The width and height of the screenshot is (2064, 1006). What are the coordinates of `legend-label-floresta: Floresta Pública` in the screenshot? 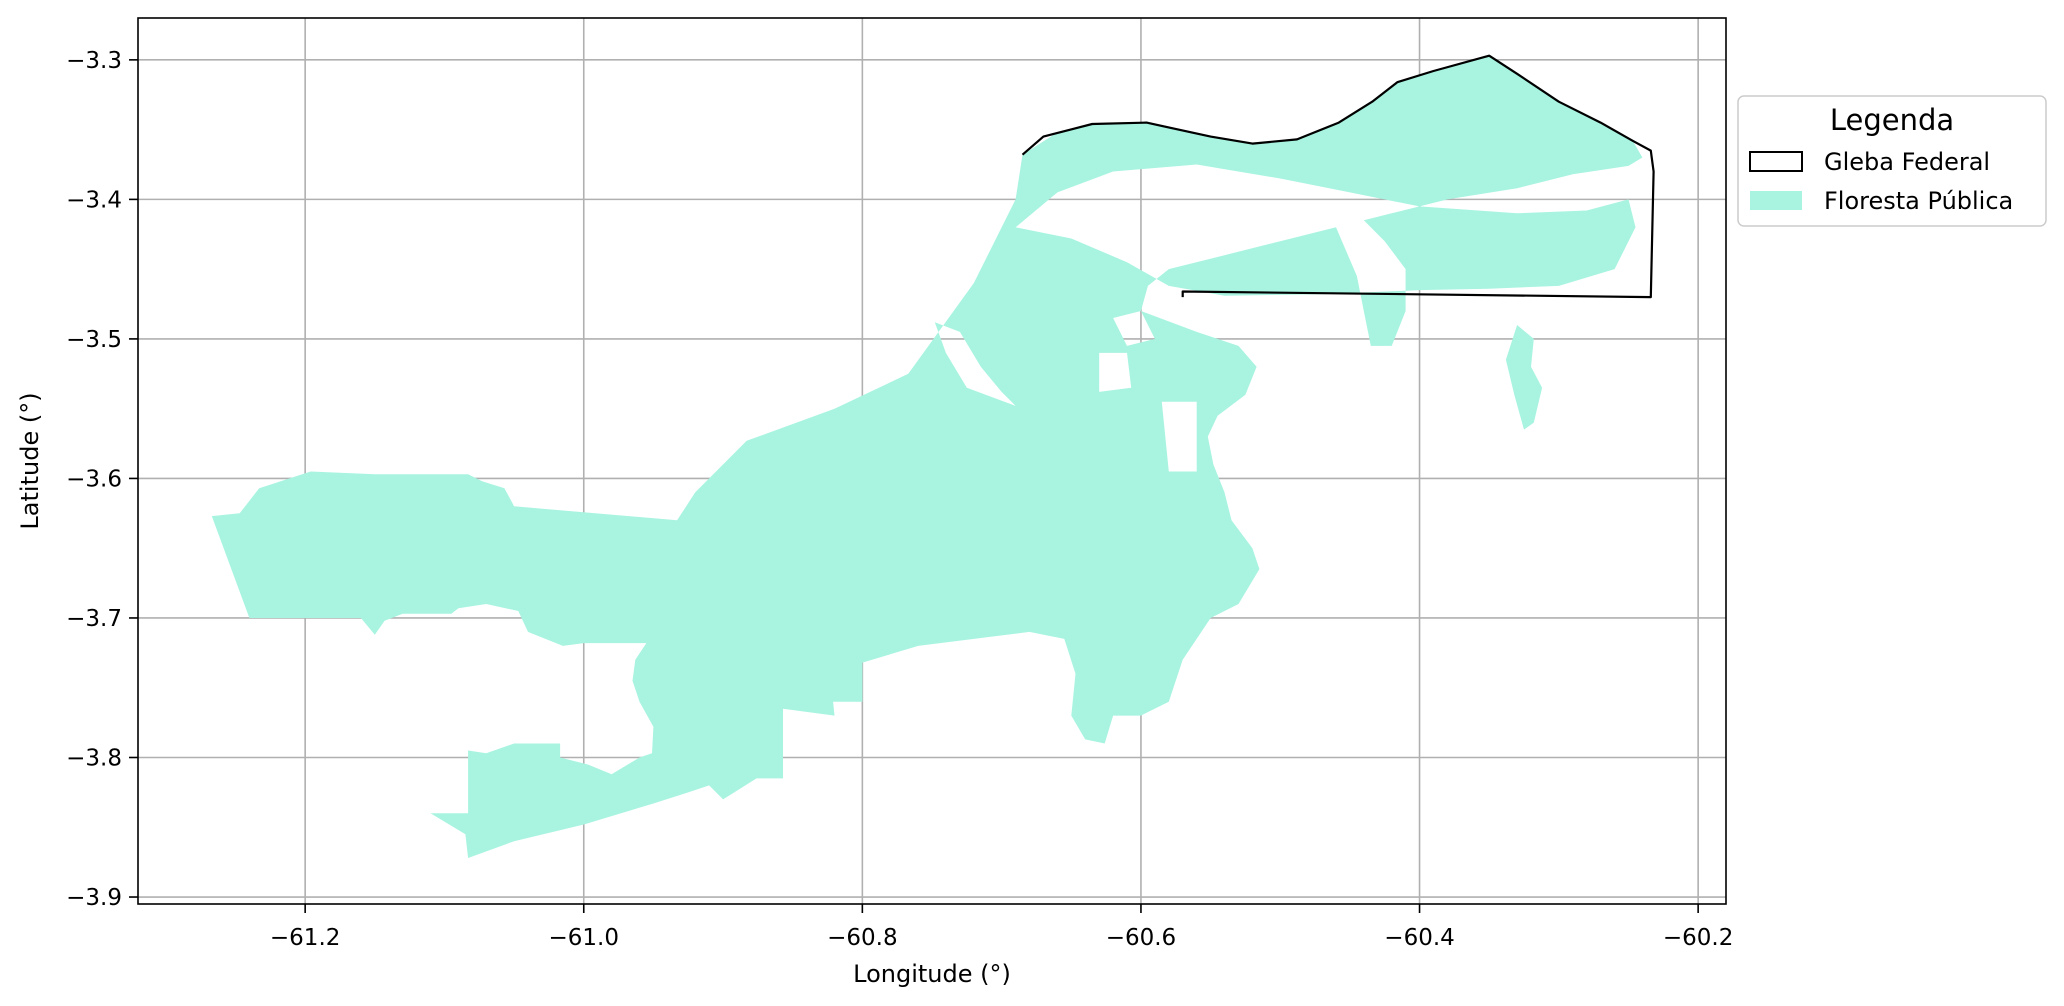 It's located at (1918, 201).